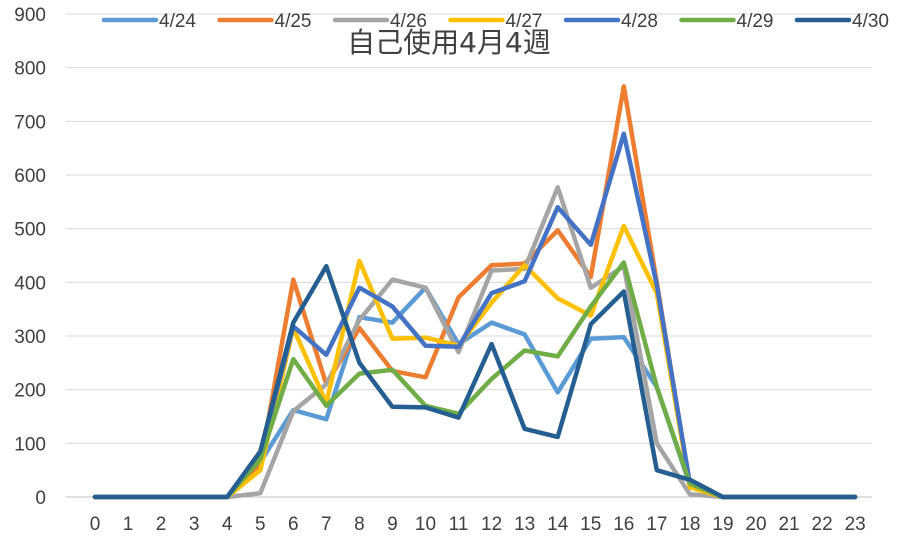  Describe the element at coordinates (30, 230) in the screenshot. I see `y-tick-label: 500` at that location.